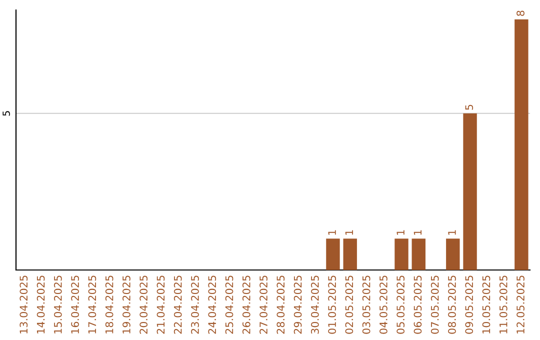  Describe the element at coordinates (366, 305) in the screenshot. I see `x-tick-label: 03.05.2025` at that location.